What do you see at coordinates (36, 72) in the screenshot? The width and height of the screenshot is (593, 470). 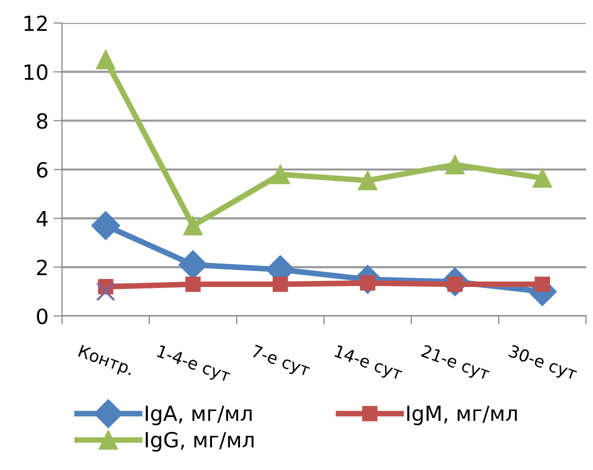 I see `y-tick-label: 10` at bounding box center [36, 72].